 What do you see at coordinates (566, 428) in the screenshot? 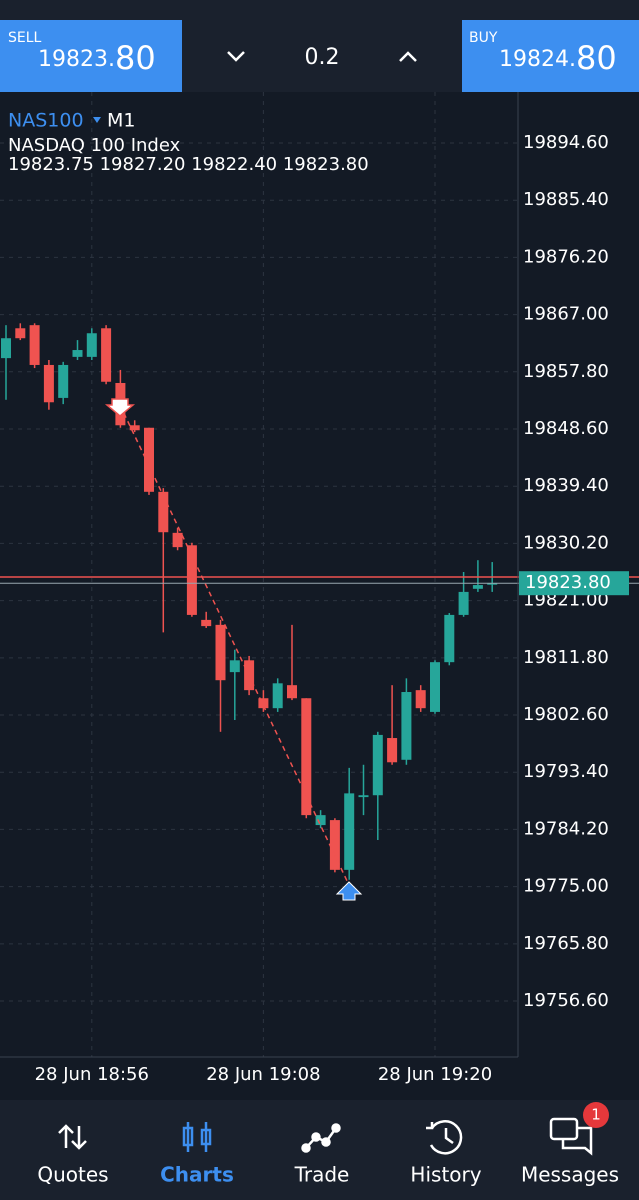
I see `y-tick-label: 19848.60` at bounding box center [566, 428].